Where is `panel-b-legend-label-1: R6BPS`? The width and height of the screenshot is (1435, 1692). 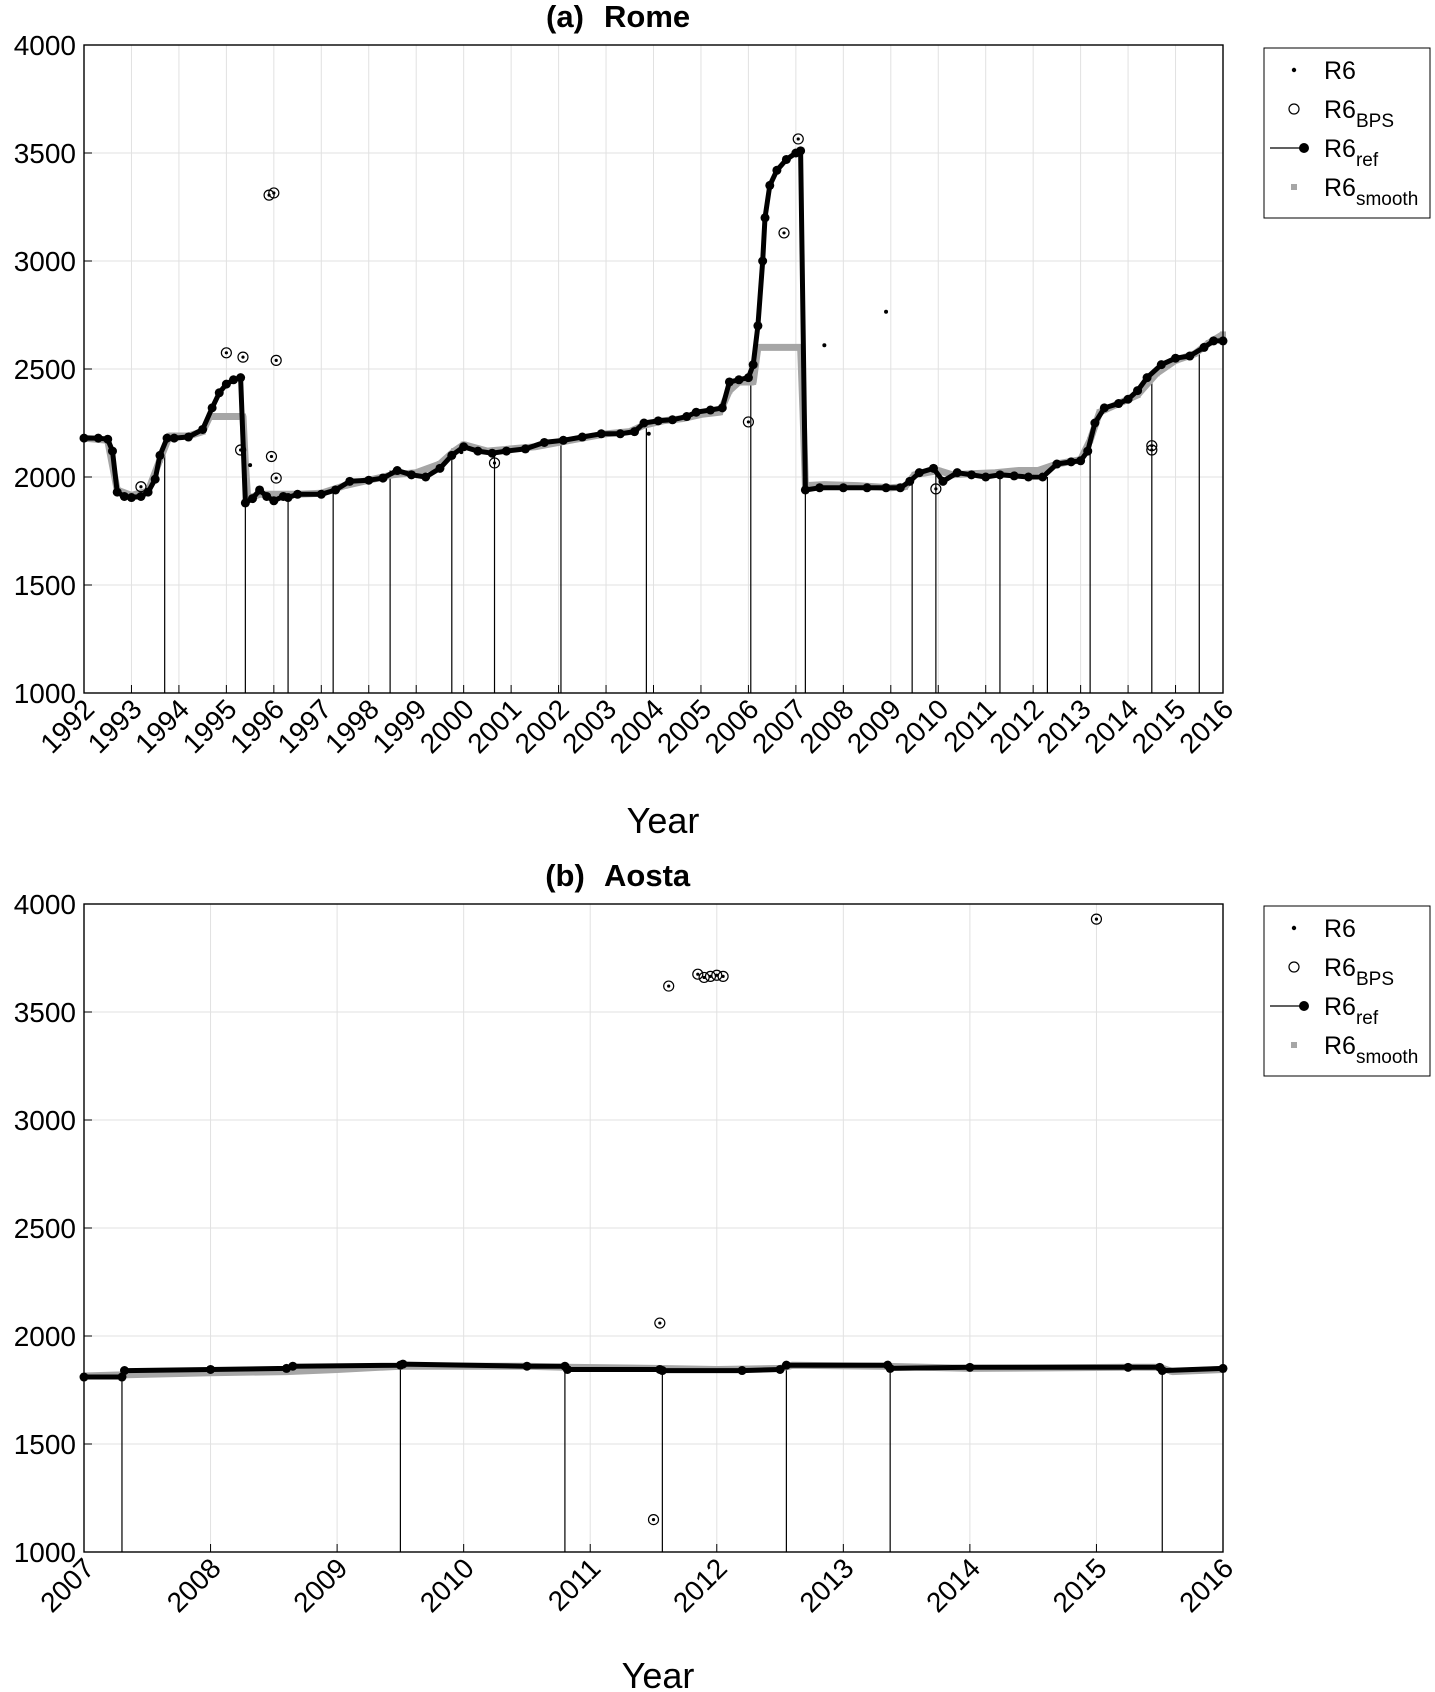
panel-b-legend-label-1: R6BPS is located at coordinates (1359, 972).